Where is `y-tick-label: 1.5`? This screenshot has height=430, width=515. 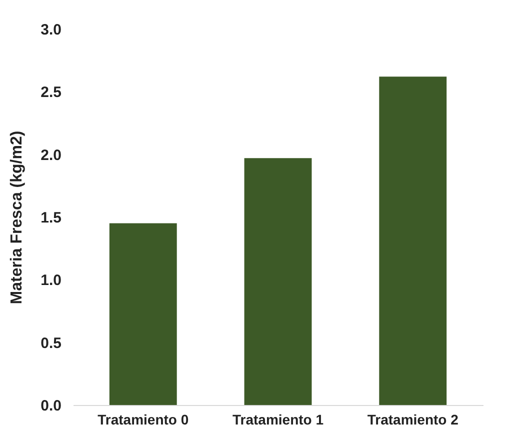 y-tick-label: 1.5 is located at coordinates (51, 218).